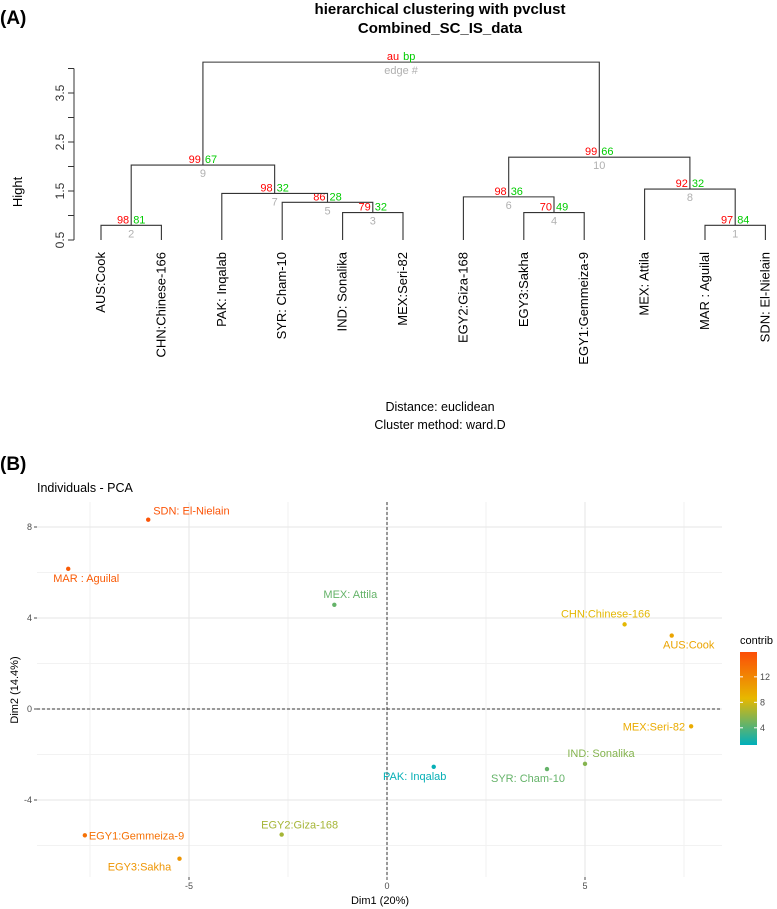 This screenshot has height=909, width=777. I want to click on au-value: 79, so click(365, 208).